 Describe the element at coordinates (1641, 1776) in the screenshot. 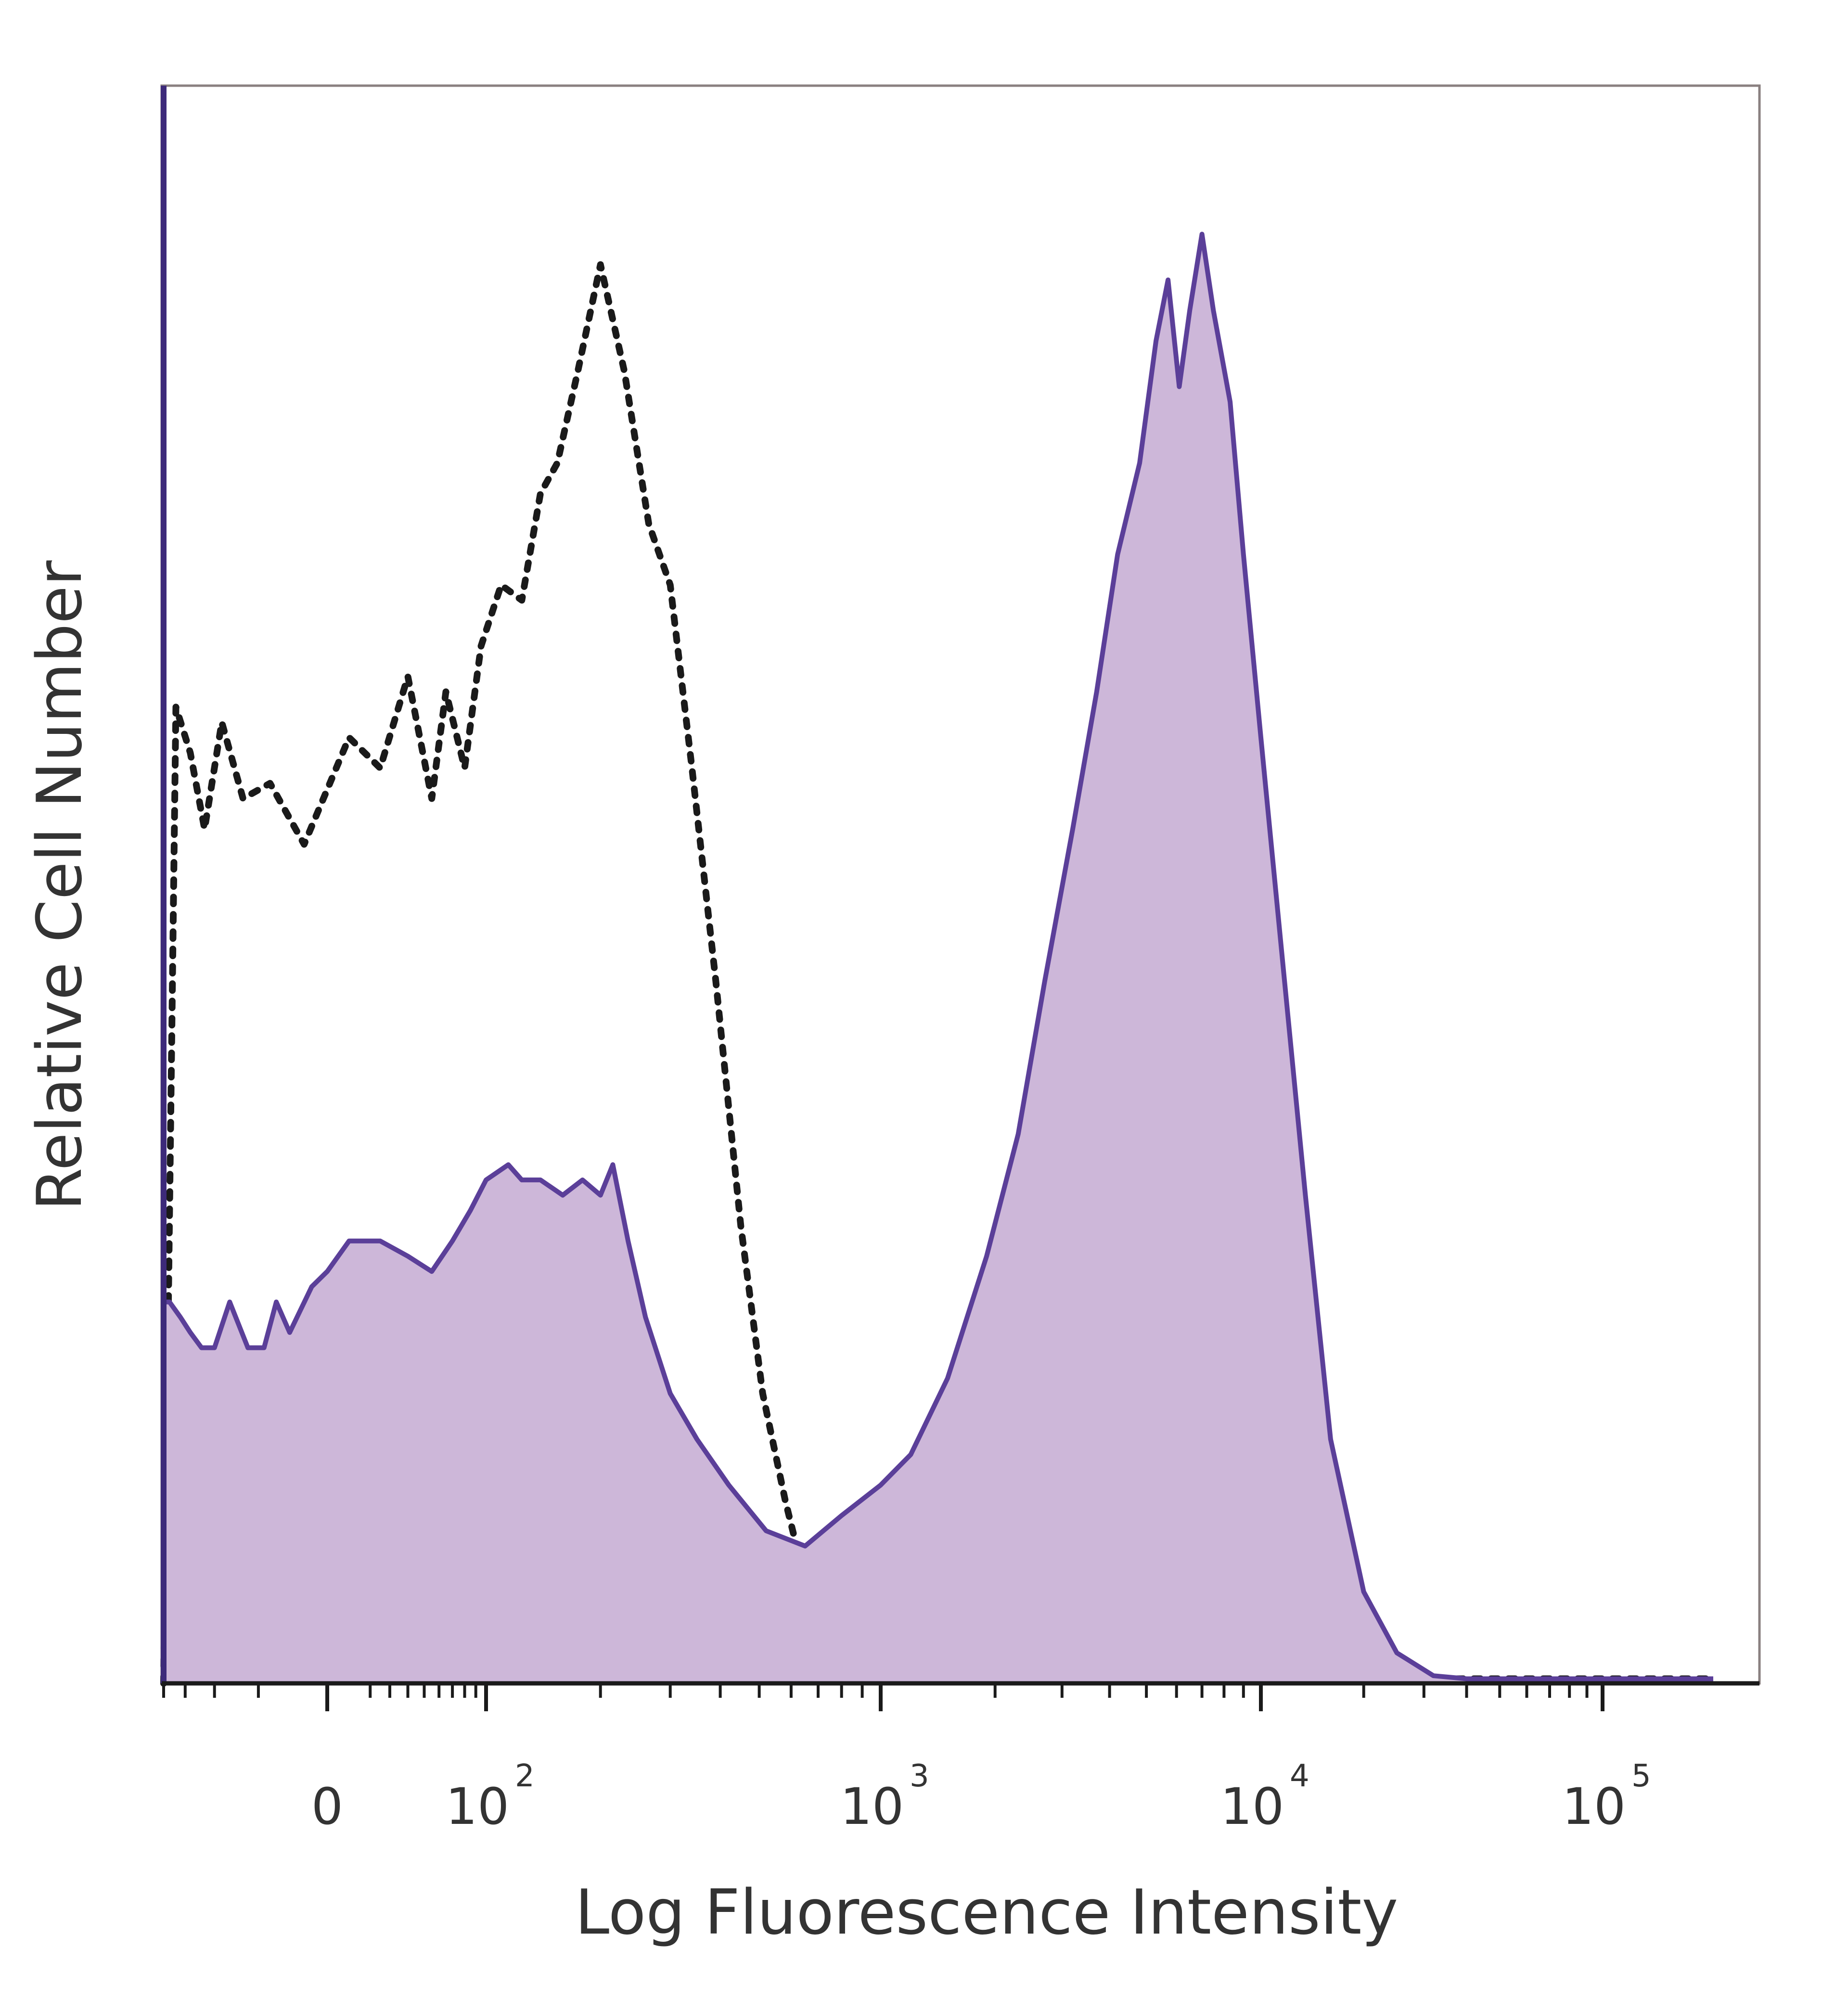

I see `x-tick-label-exponent: 5` at that location.